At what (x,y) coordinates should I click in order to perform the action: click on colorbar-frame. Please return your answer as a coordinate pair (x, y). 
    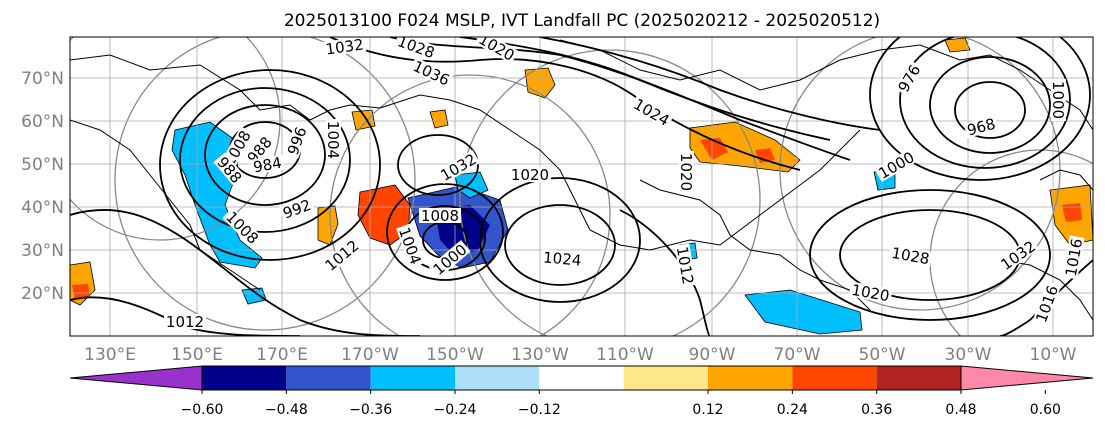
    Looking at the image, I should click on (581, 378).